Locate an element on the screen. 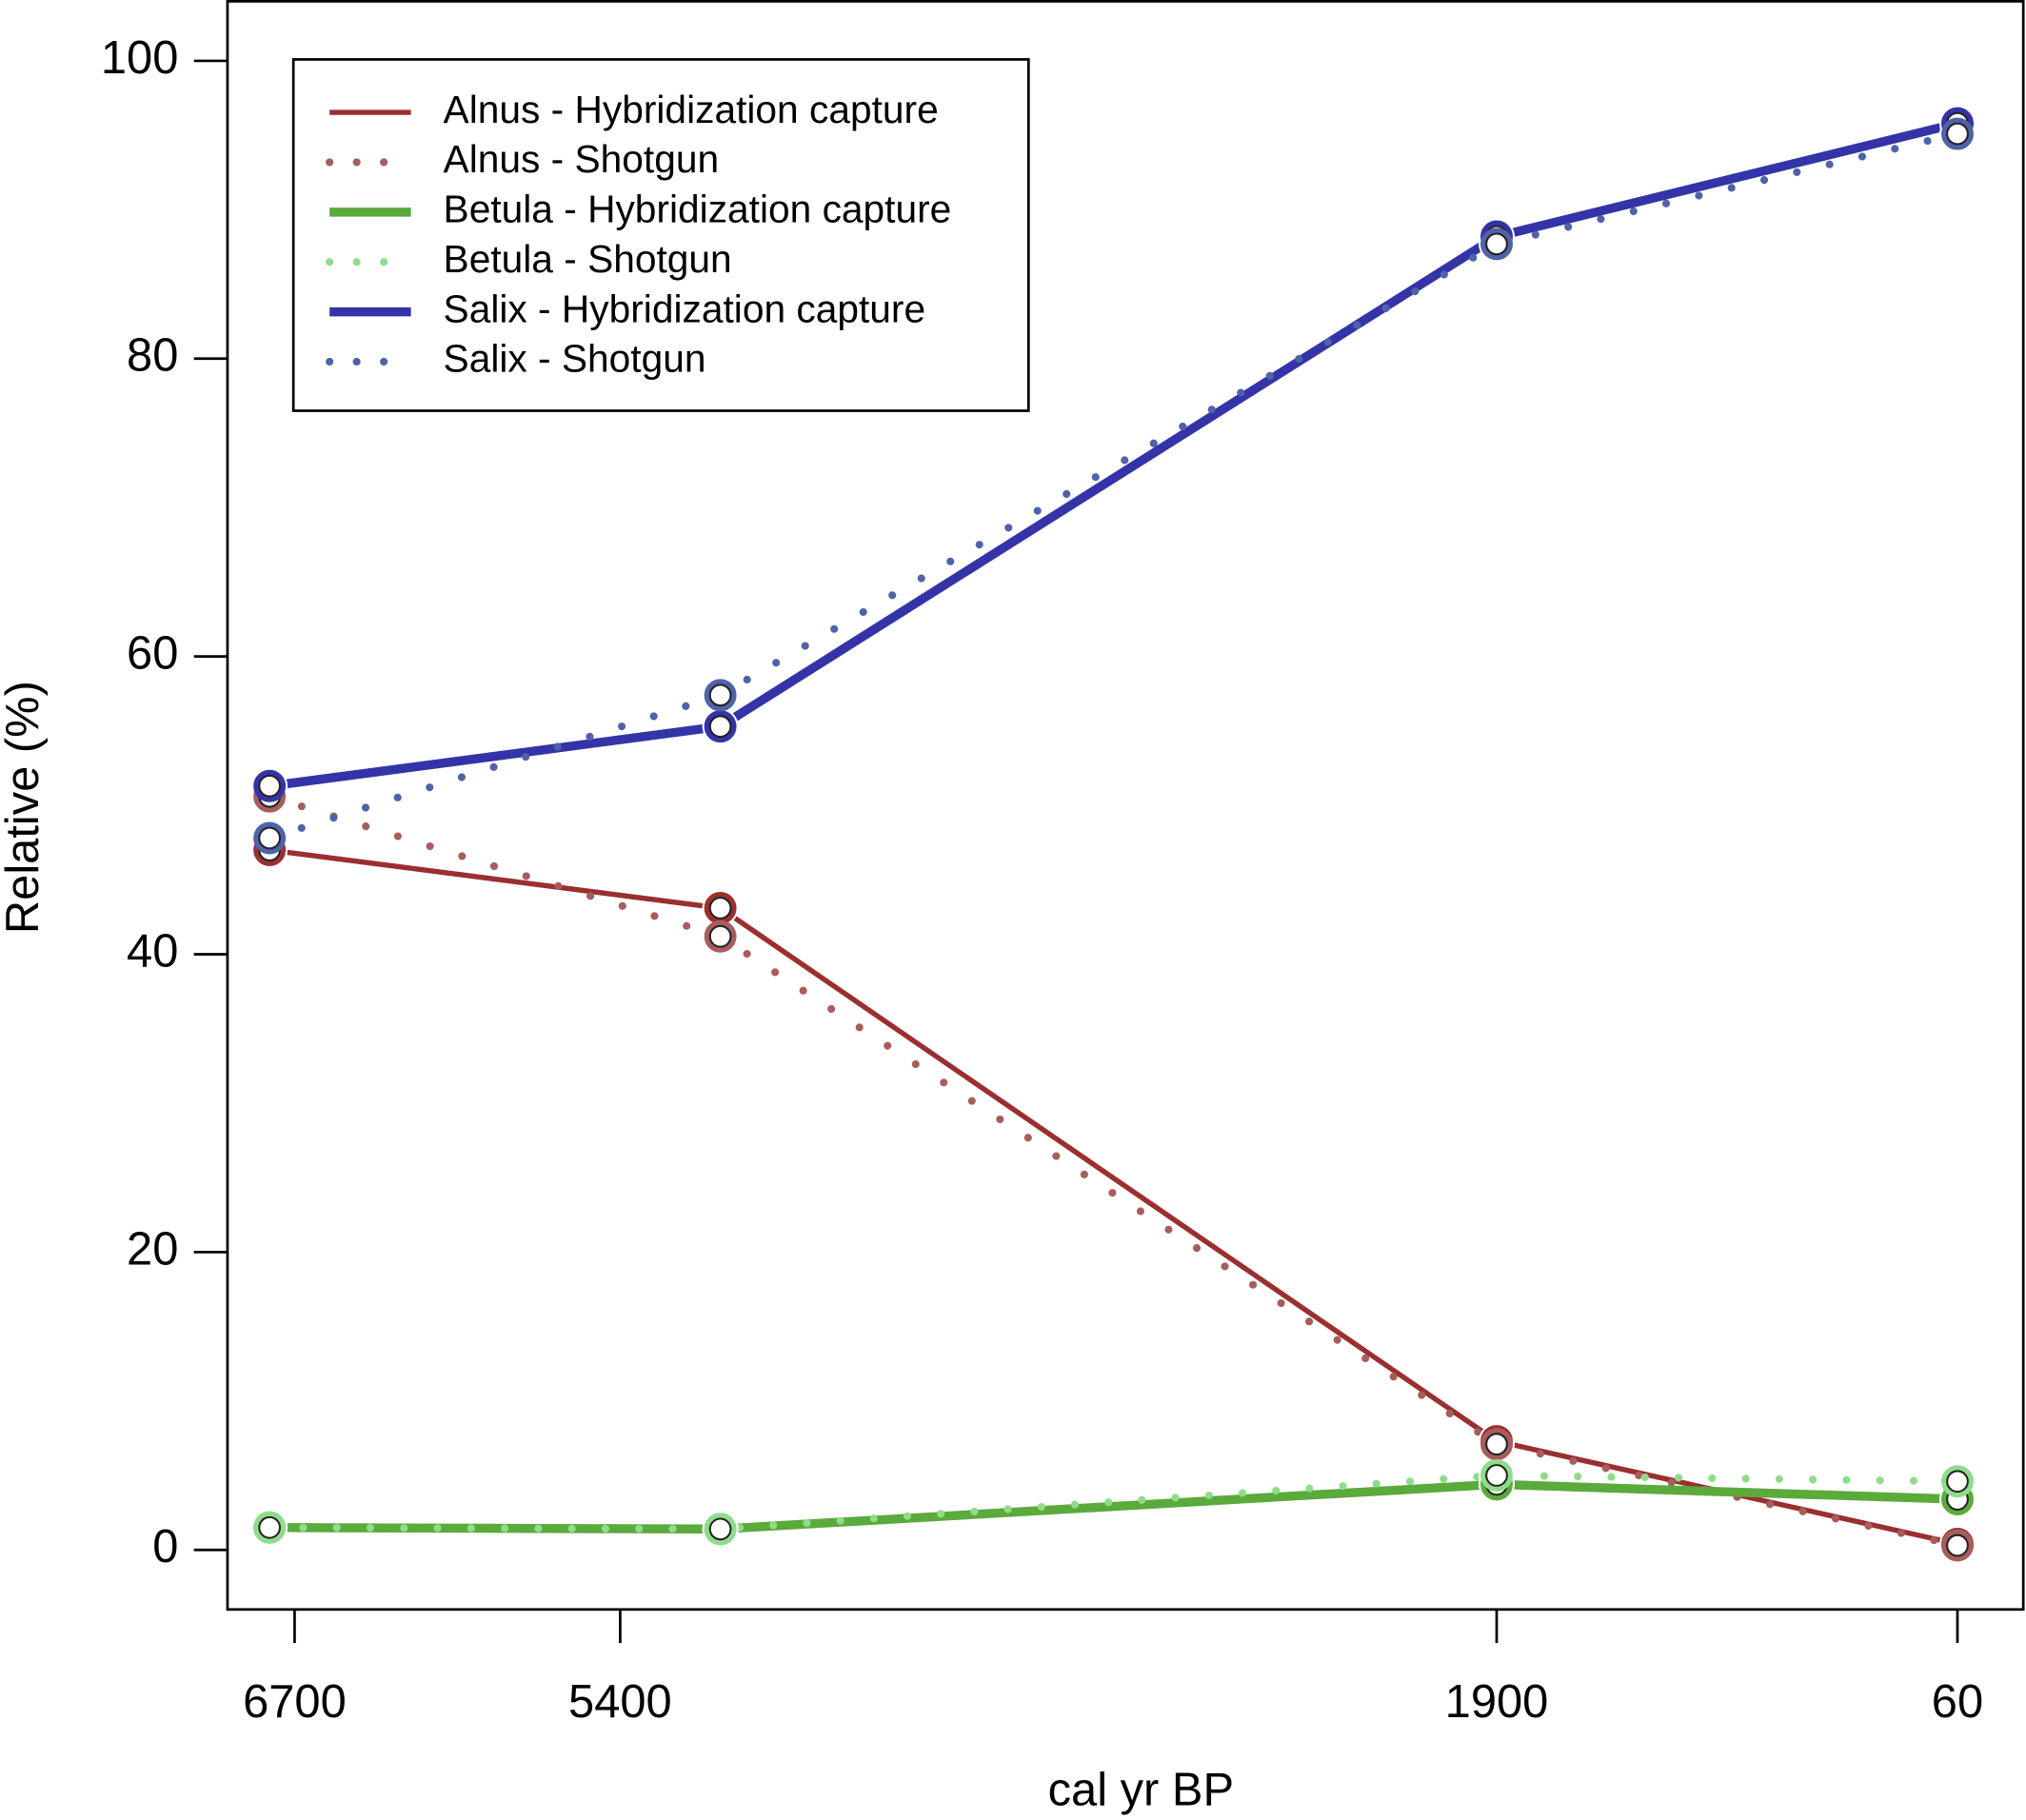  x-tick-label: 5400 is located at coordinates (620, 1702).